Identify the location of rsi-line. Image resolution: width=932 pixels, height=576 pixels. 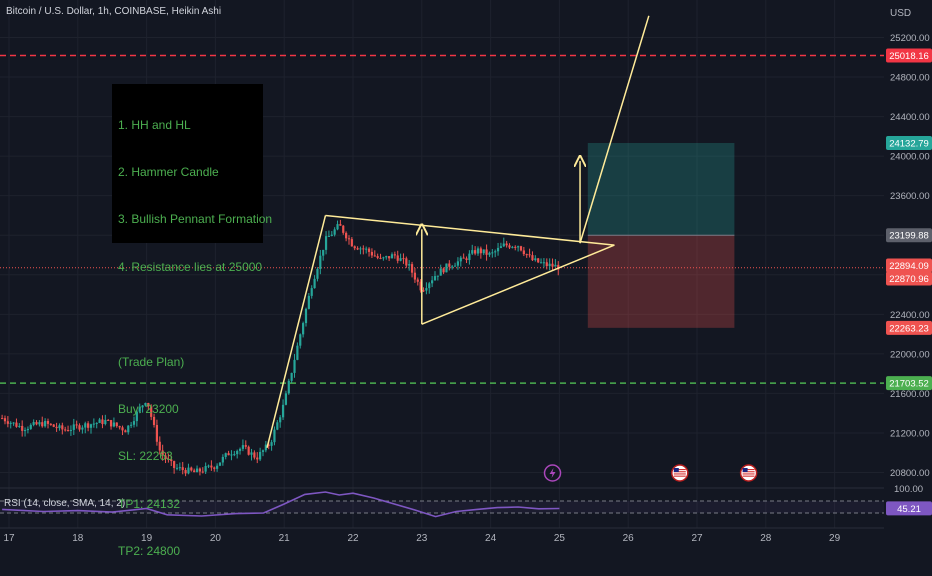
(281, 504).